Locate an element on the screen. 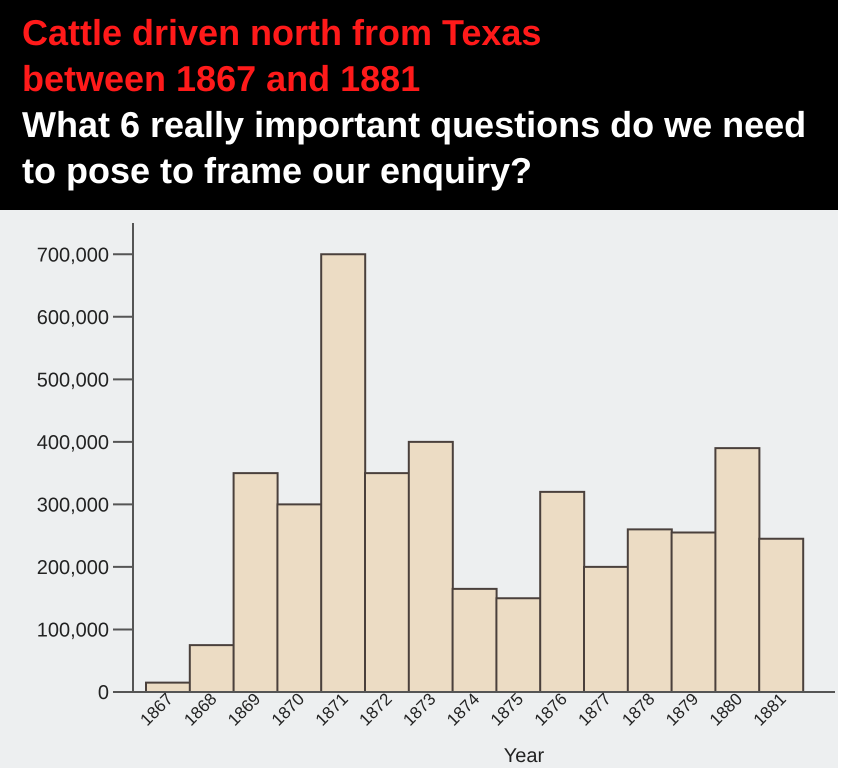 This screenshot has height=768, width=841. y-tick-label: 200,000 is located at coordinates (72, 568).